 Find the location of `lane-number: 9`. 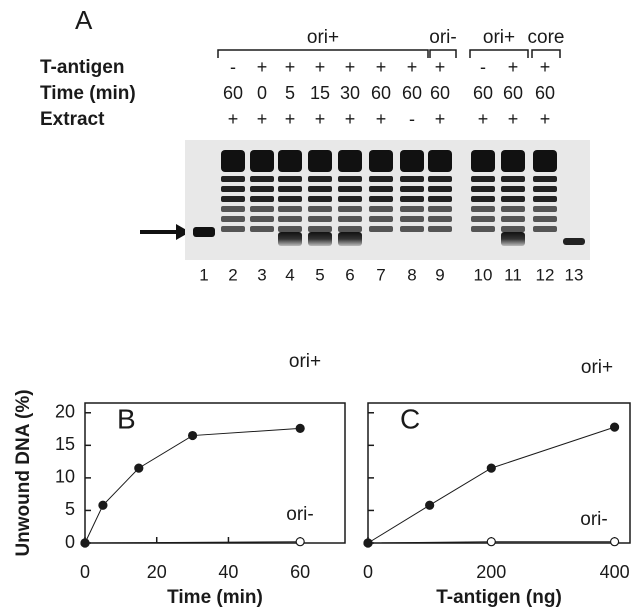

lane-number: 9 is located at coordinates (439, 274).